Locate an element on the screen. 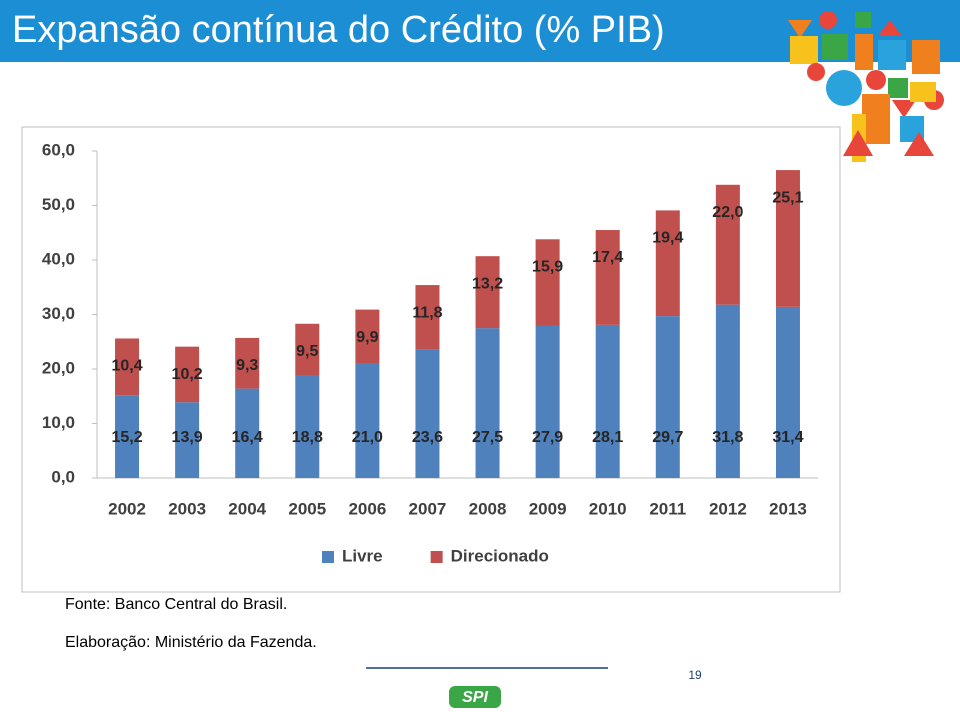  x-tick-label: 2003 is located at coordinates (187, 508).